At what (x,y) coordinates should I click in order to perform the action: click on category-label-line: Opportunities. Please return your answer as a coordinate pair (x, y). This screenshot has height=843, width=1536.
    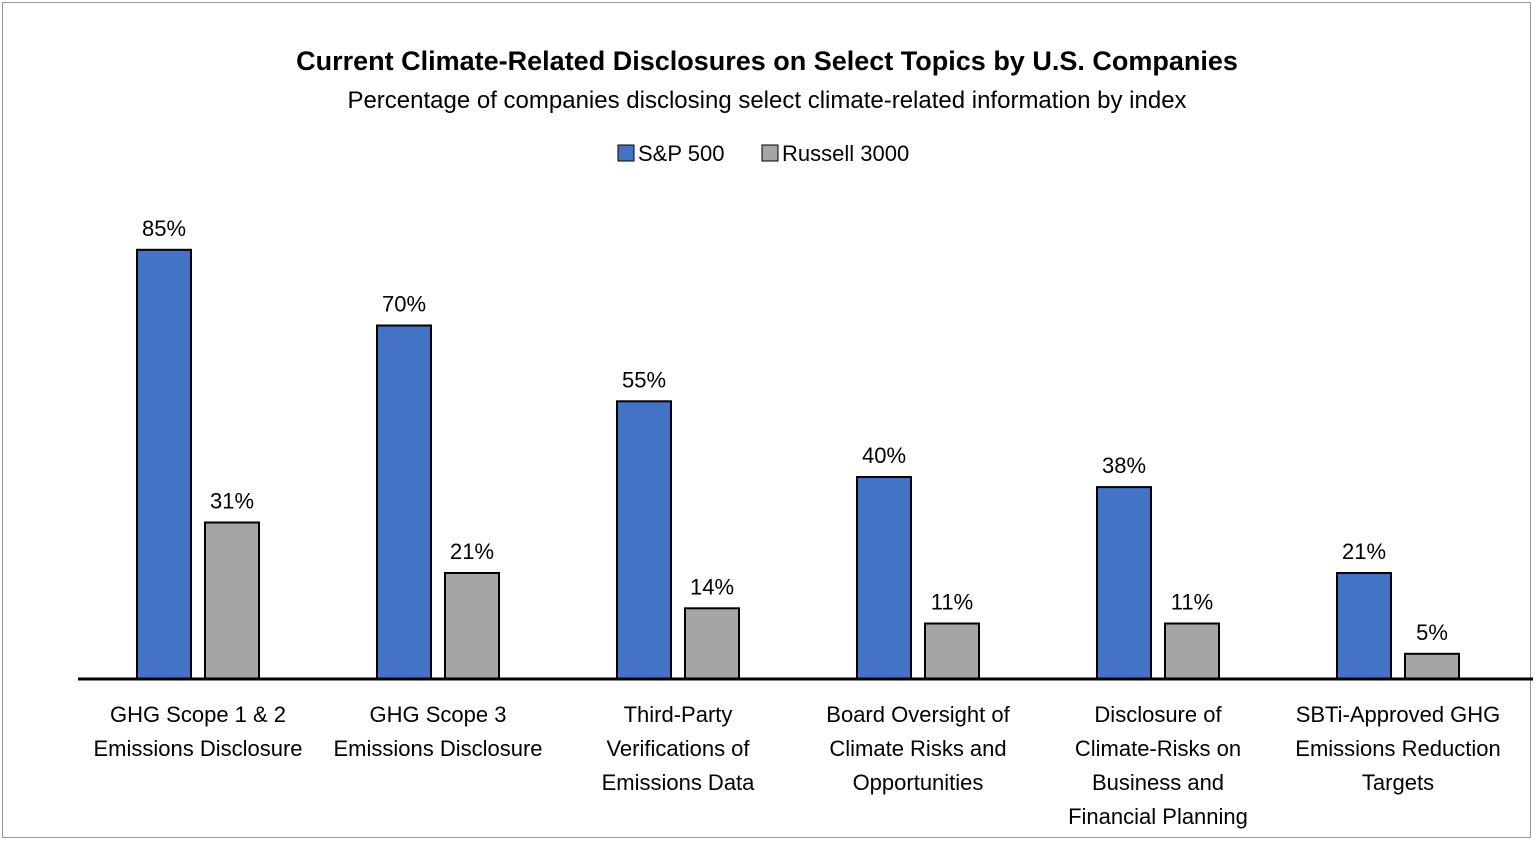
    Looking at the image, I should click on (918, 782).